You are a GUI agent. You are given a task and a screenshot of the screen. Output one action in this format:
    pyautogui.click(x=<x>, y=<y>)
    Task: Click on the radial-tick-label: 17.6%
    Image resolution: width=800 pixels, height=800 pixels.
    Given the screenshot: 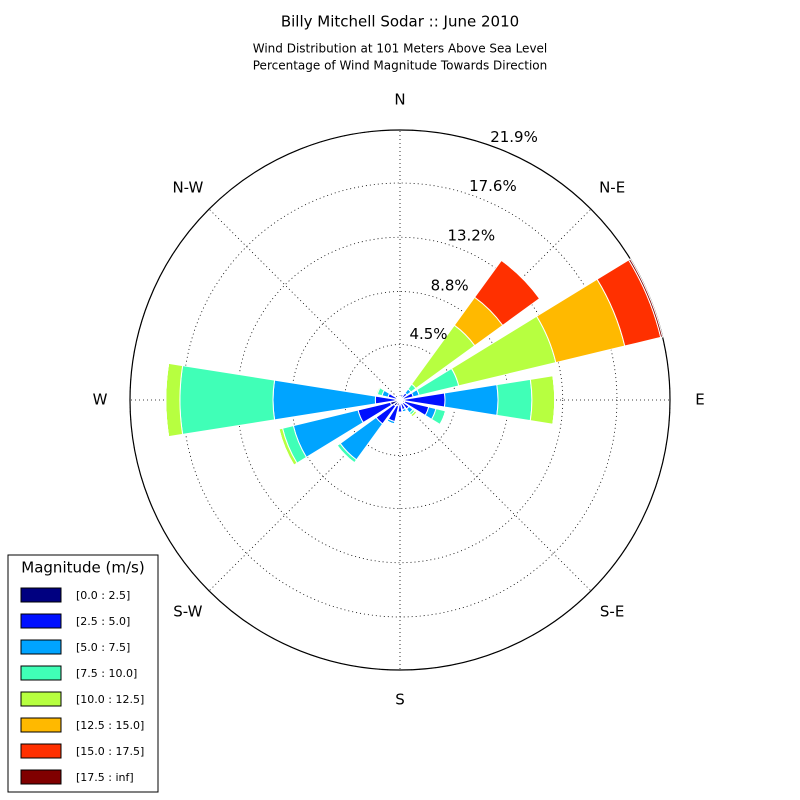 What is the action you would take?
    pyautogui.click(x=493, y=186)
    